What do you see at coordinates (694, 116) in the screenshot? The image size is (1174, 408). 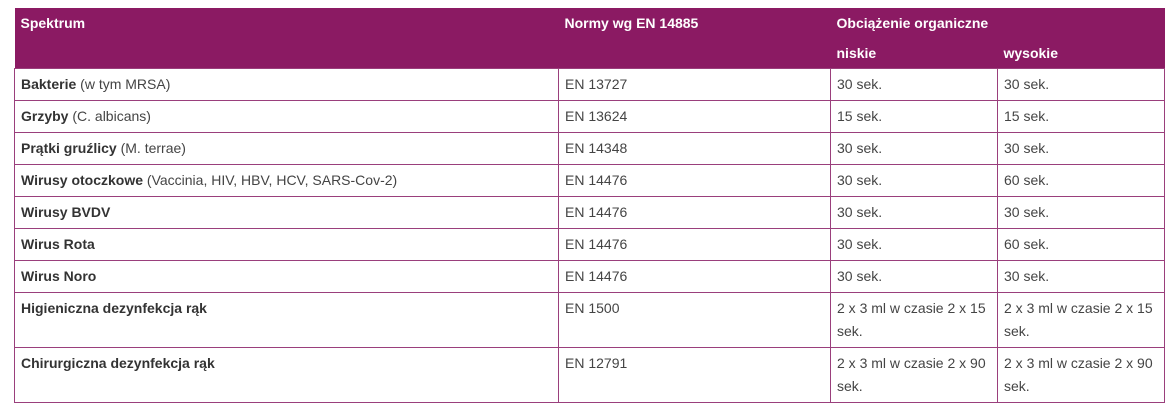 I see `norm-cell: EN 13624` at bounding box center [694, 116].